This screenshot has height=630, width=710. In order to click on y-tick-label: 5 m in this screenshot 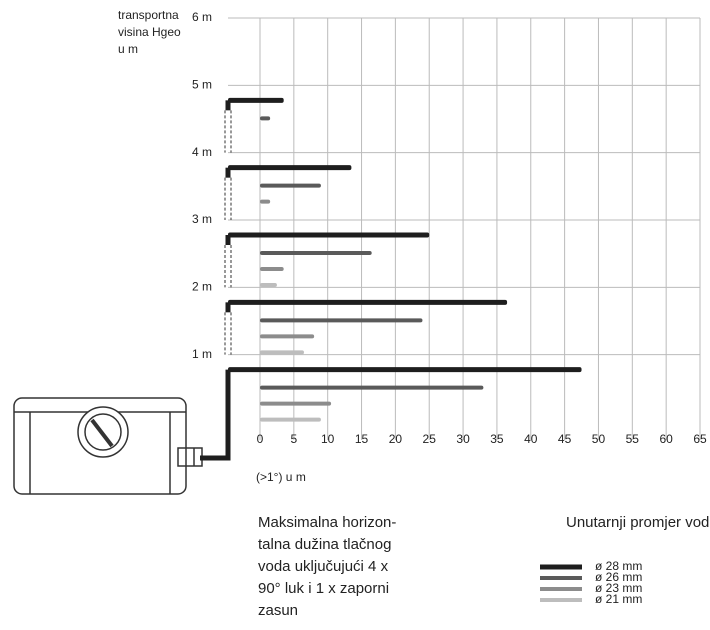, I will do `click(202, 85)`.